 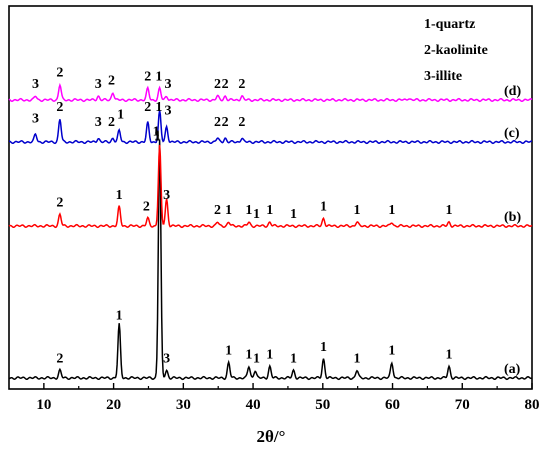 What do you see at coordinates (183, 405) in the screenshot?
I see `x-tick-label: 30` at bounding box center [183, 405].